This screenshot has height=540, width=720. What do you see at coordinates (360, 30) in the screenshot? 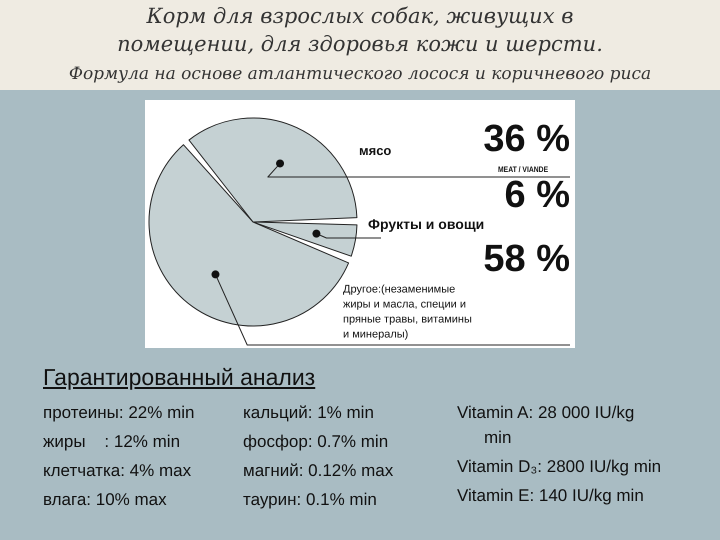
I see `chart-title: Корм для взрослых собак, живущих в помещении, для здоровья кожи и шерсти.` at bounding box center [360, 30].